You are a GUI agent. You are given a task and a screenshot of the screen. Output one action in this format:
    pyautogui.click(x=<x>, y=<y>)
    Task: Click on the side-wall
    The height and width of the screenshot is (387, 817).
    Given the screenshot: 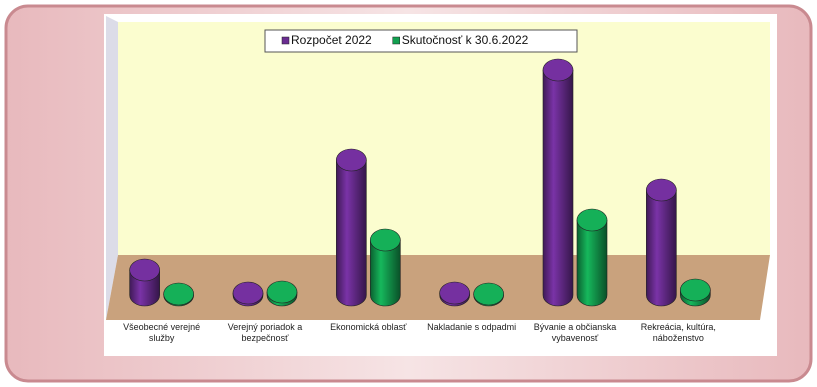 What is the action you would take?
    pyautogui.click(x=112, y=168)
    